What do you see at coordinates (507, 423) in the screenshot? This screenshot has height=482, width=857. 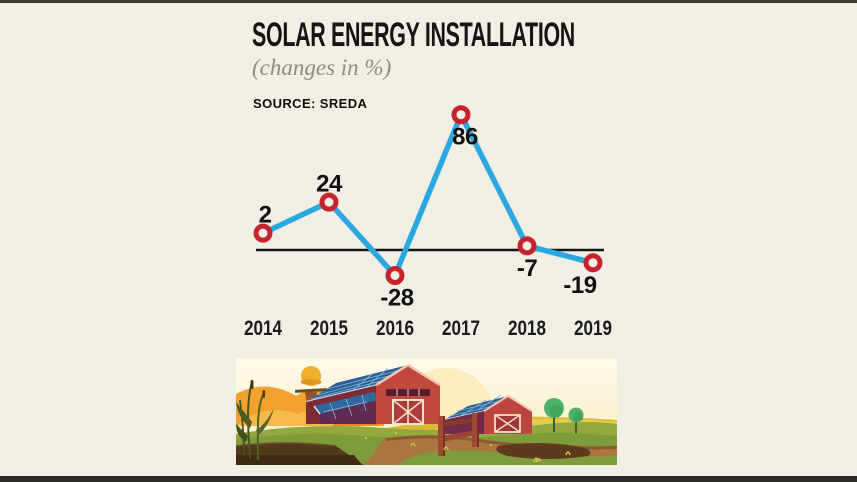 I see `small-barn-door` at bounding box center [507, 423].